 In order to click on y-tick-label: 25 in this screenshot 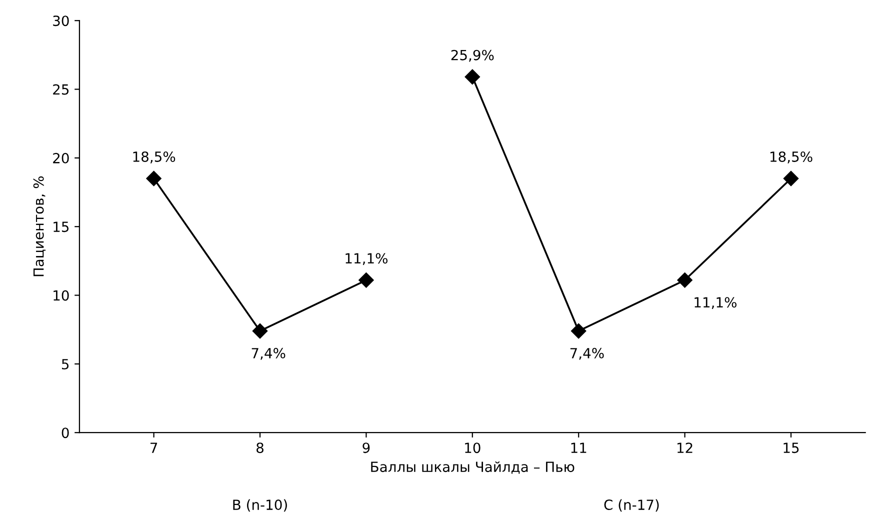, I will do `click(61, 89)`.